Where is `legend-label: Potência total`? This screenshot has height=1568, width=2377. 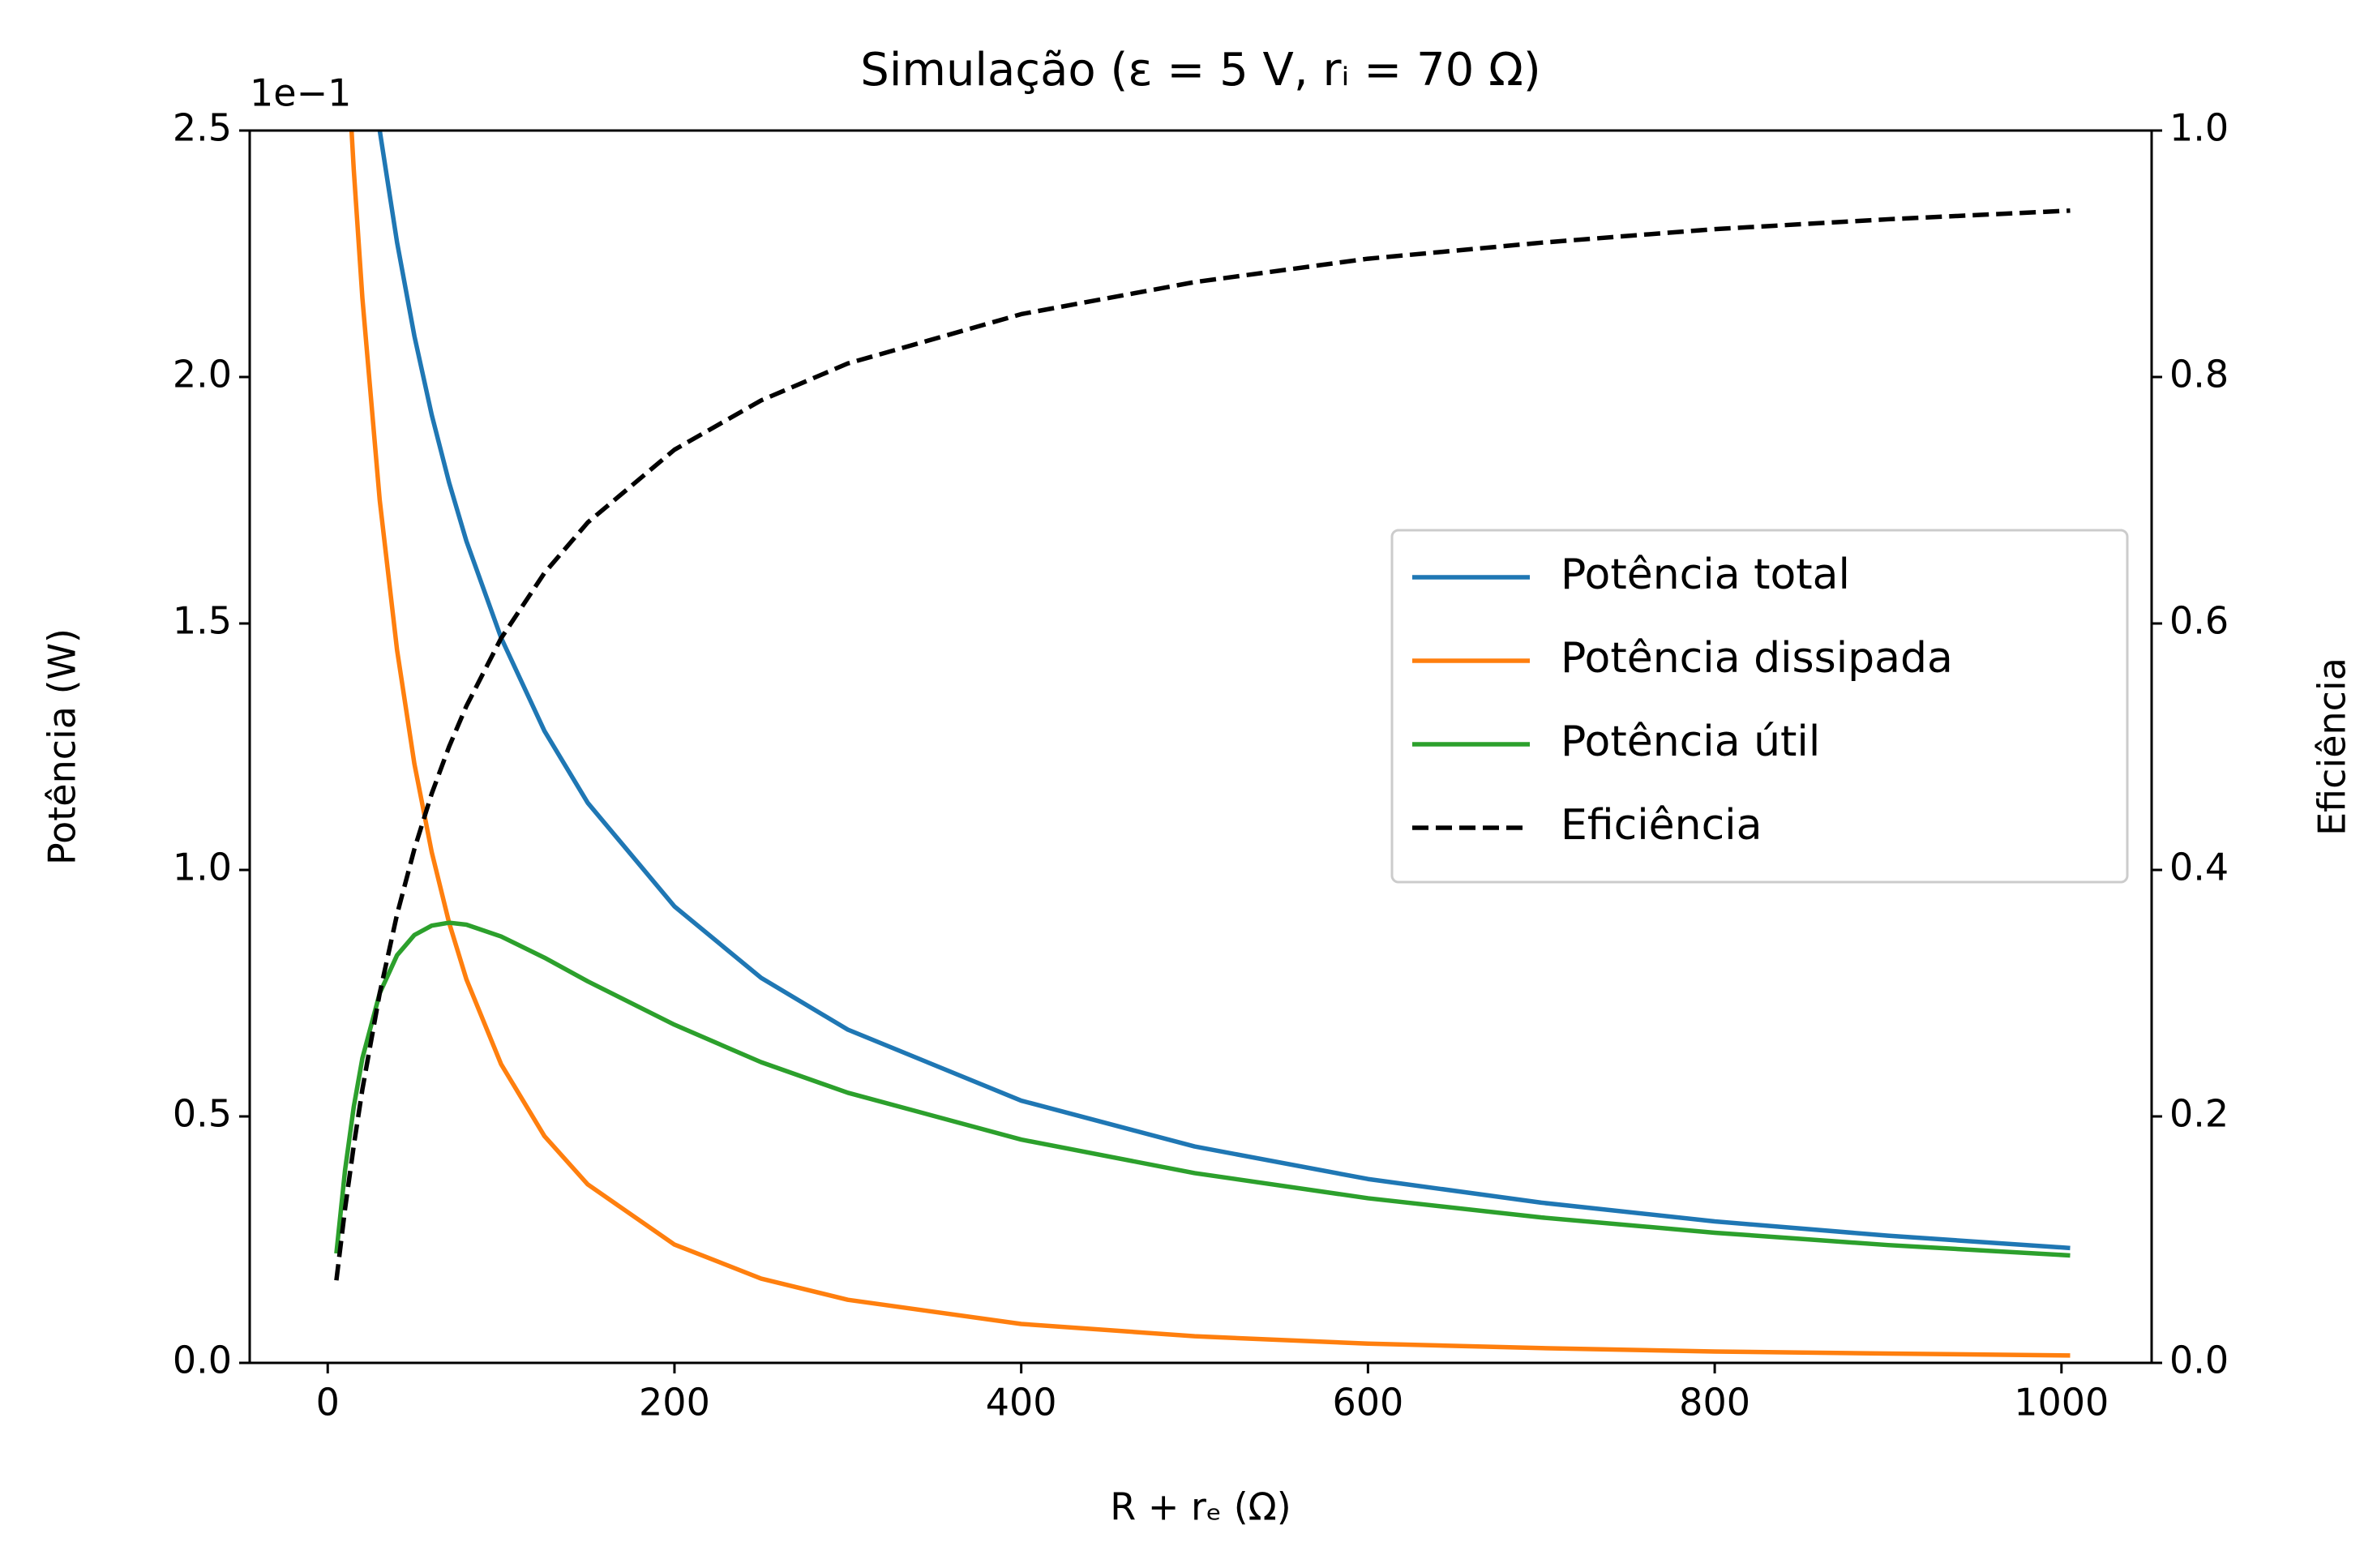 legend-label: Potência total is located at coordinates (1705, 575).